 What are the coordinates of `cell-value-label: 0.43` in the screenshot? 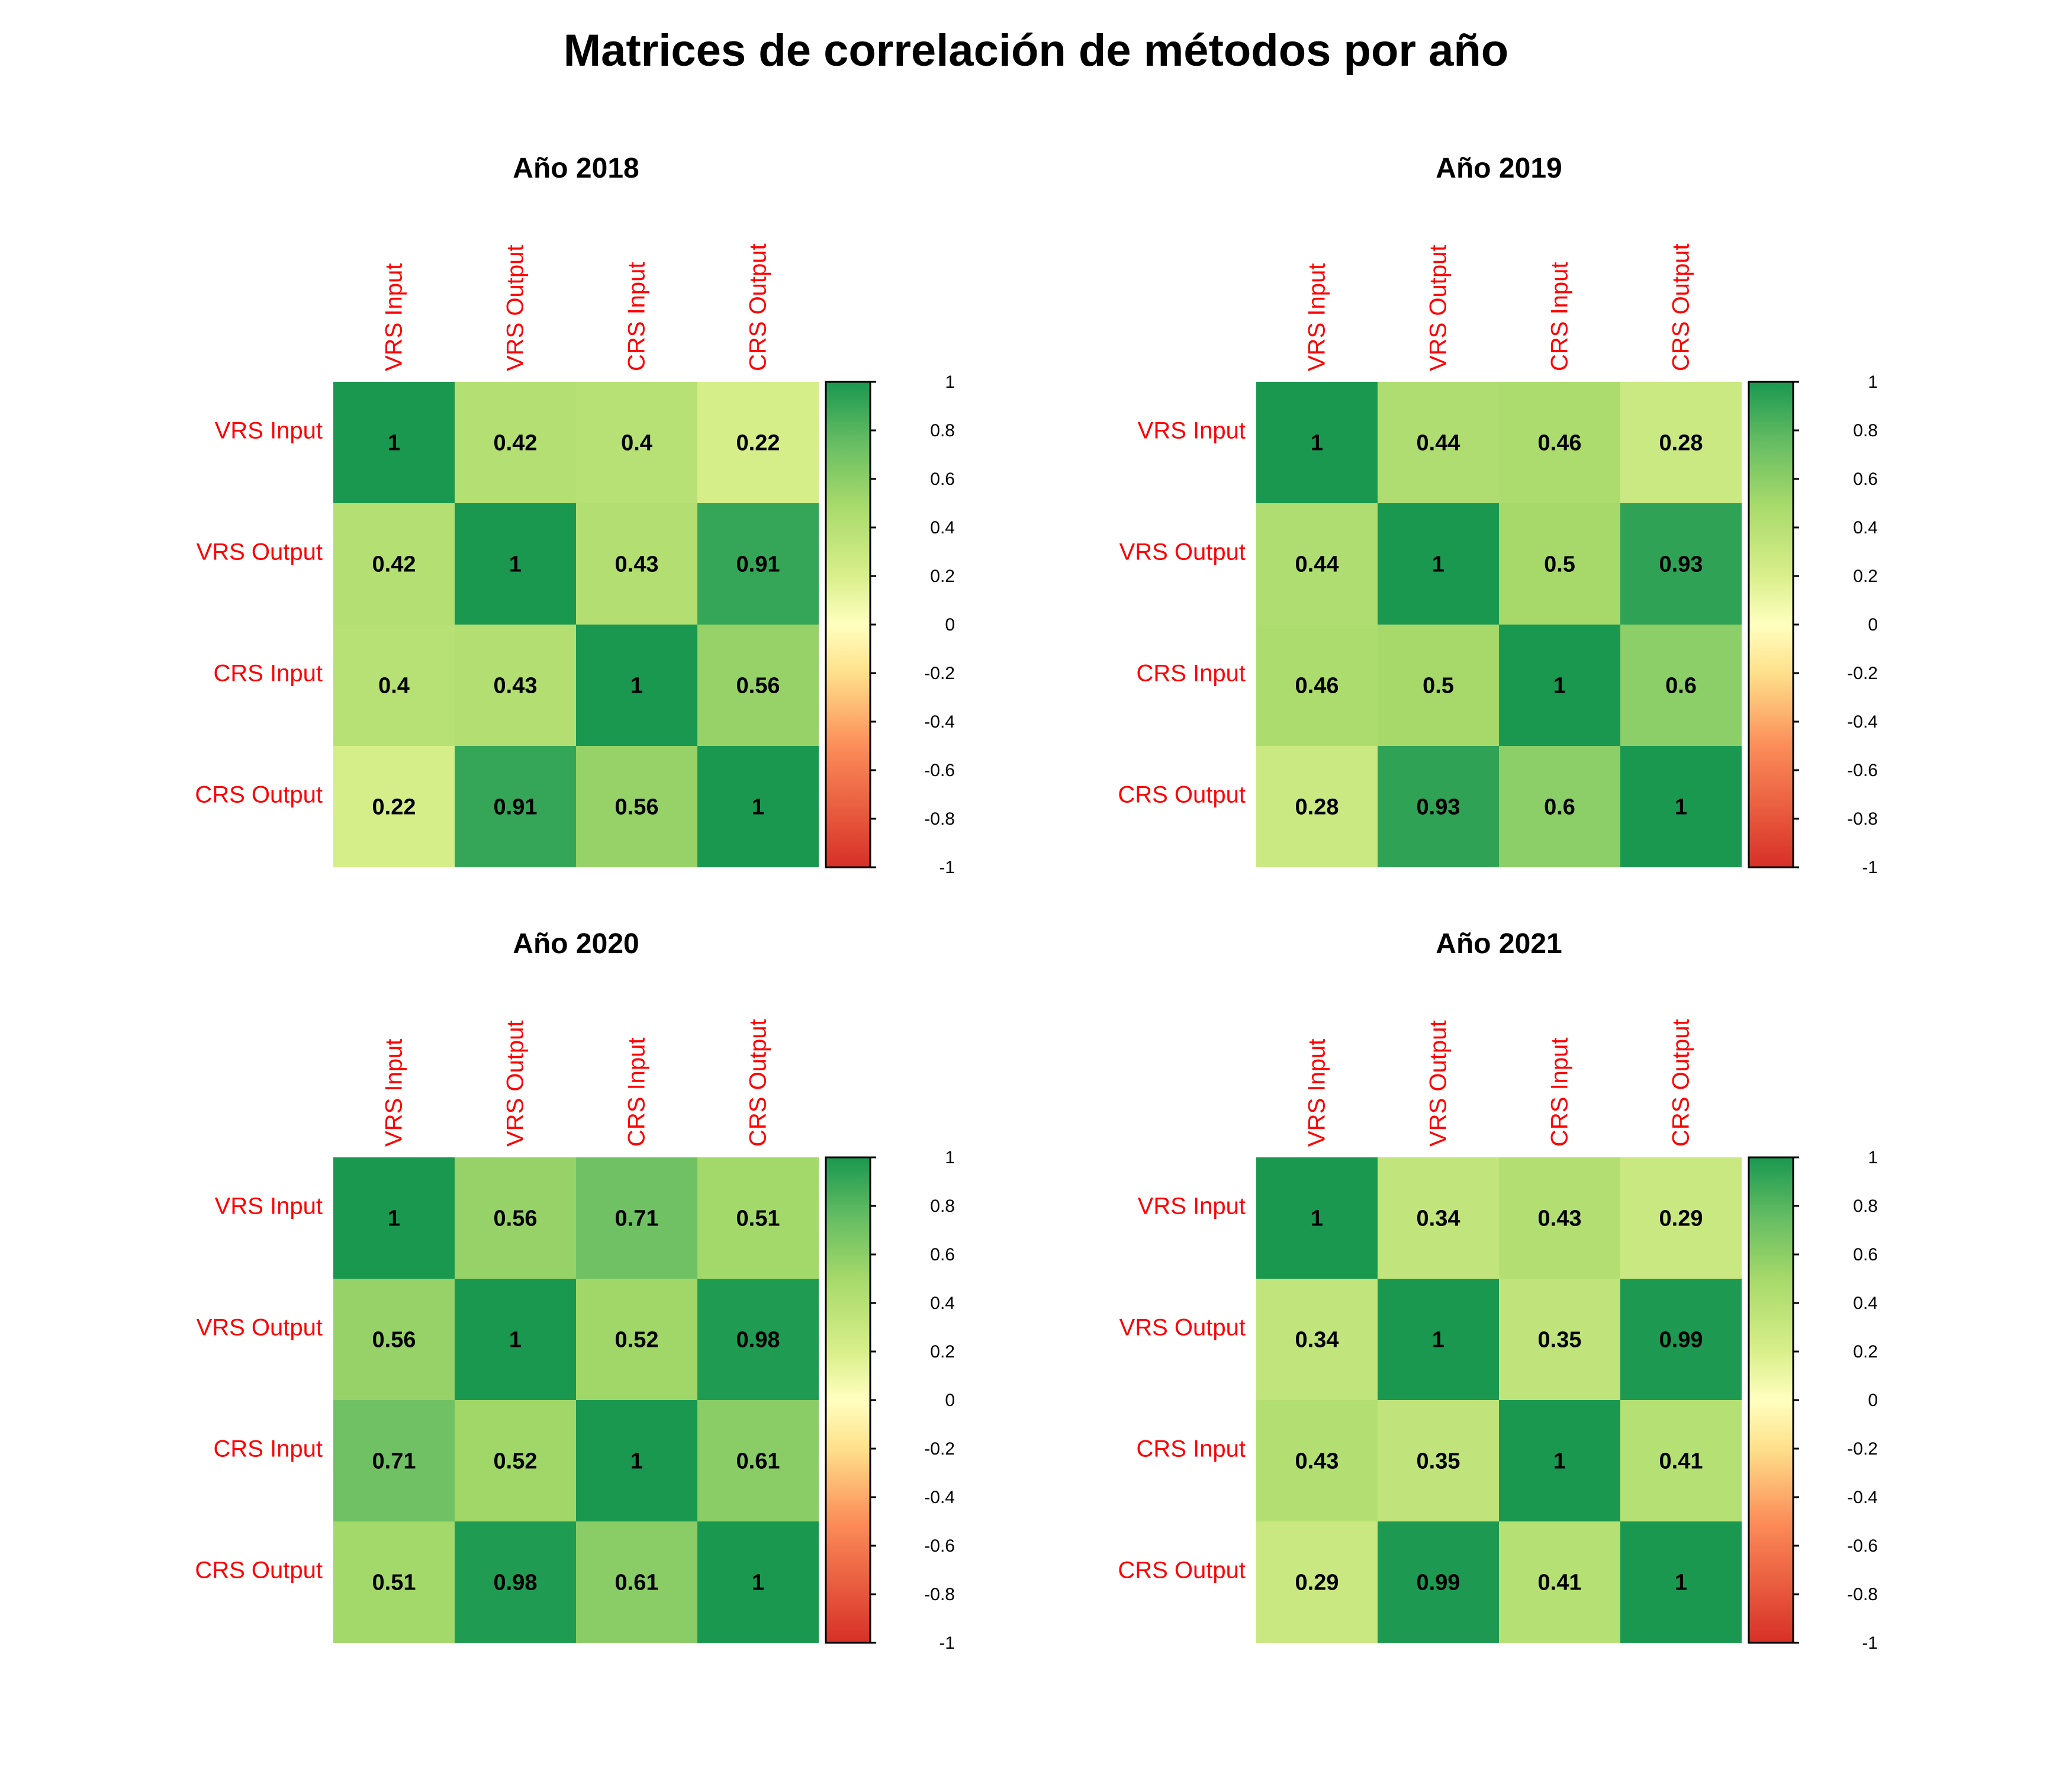 It's located at (1317, 1461).